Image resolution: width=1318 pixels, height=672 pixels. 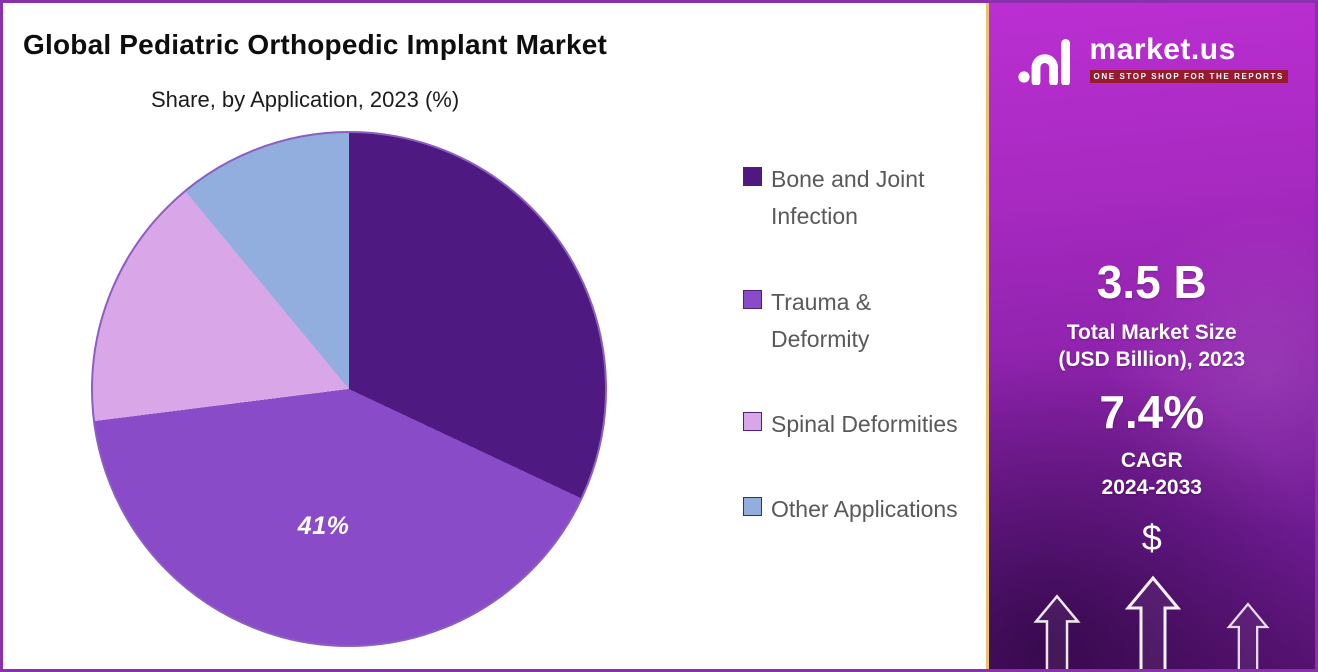 I want to click on legend-item-1: Trauma & Deformity, so click(x=852, y=321).